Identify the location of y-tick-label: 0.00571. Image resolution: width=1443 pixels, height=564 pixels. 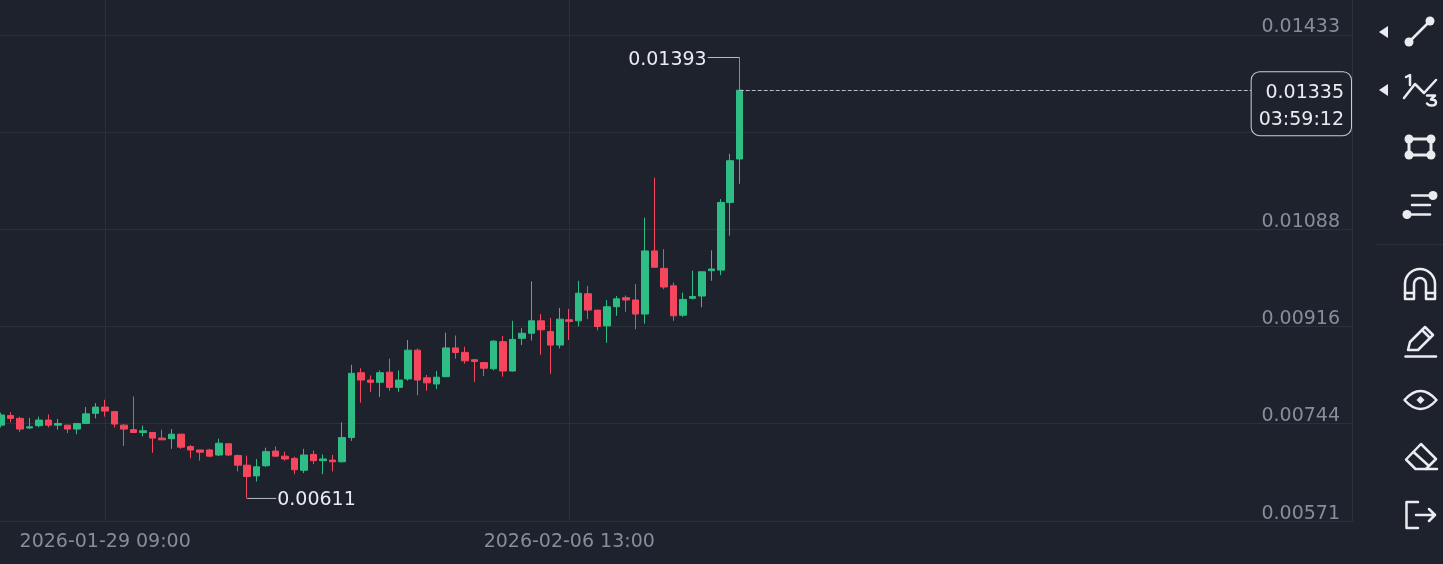
(1300, 511).